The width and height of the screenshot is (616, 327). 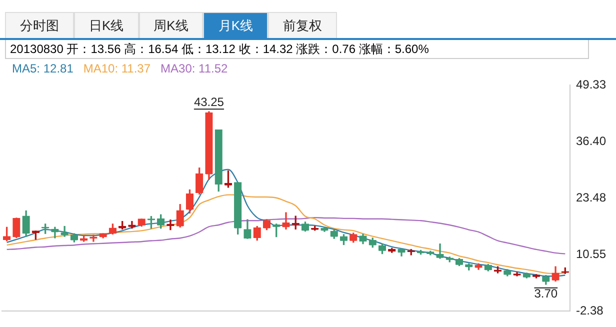 I want to click on annotation: 43.25, so click(x=209, y=101).